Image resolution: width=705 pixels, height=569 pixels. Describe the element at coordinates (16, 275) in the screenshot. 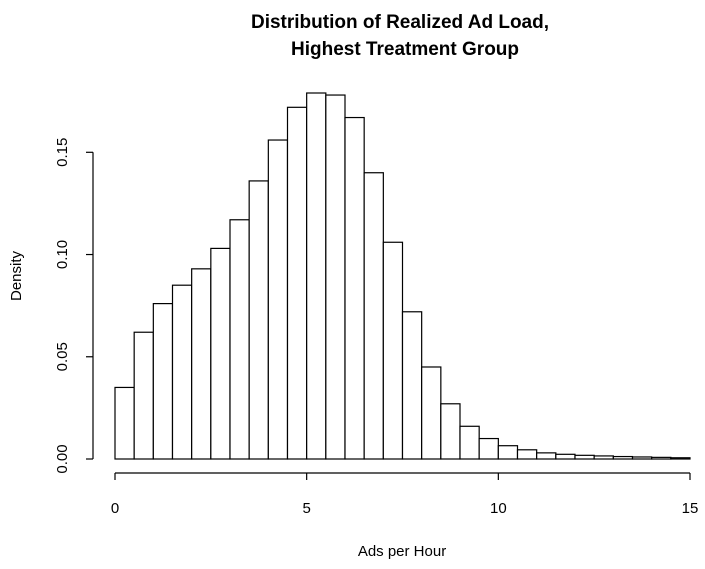

I see `y-axis-label: Density` at that location.